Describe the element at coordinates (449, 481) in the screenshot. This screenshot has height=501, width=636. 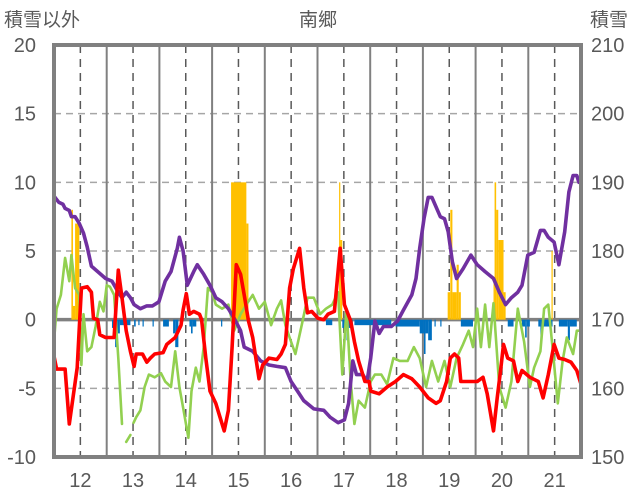
I see `x-tick-label: 19` at that location.